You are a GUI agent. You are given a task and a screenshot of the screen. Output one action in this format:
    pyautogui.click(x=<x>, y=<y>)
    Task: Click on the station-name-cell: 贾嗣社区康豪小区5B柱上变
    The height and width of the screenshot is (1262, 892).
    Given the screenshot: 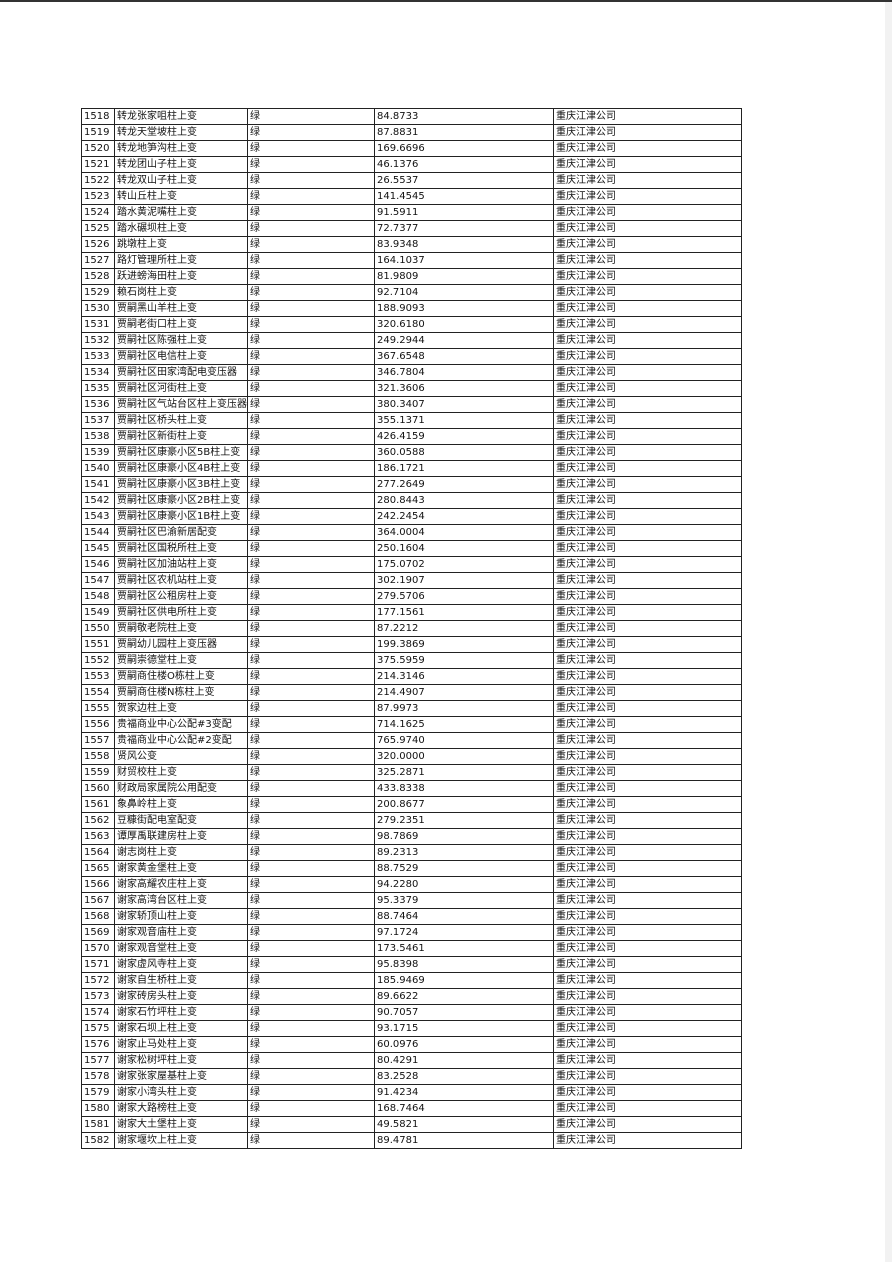 What is the action you would take?
    pyautogui.click(x=181, y=452)
    